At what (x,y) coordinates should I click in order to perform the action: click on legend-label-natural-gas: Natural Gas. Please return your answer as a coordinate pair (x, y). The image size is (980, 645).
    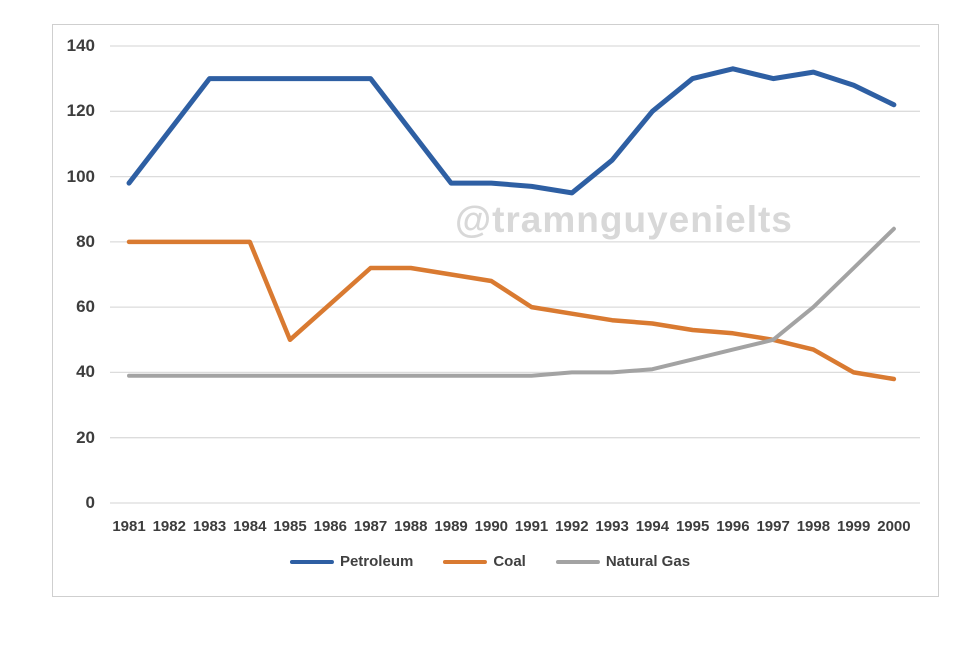
    Looking at the image, I should click on (648, 561).